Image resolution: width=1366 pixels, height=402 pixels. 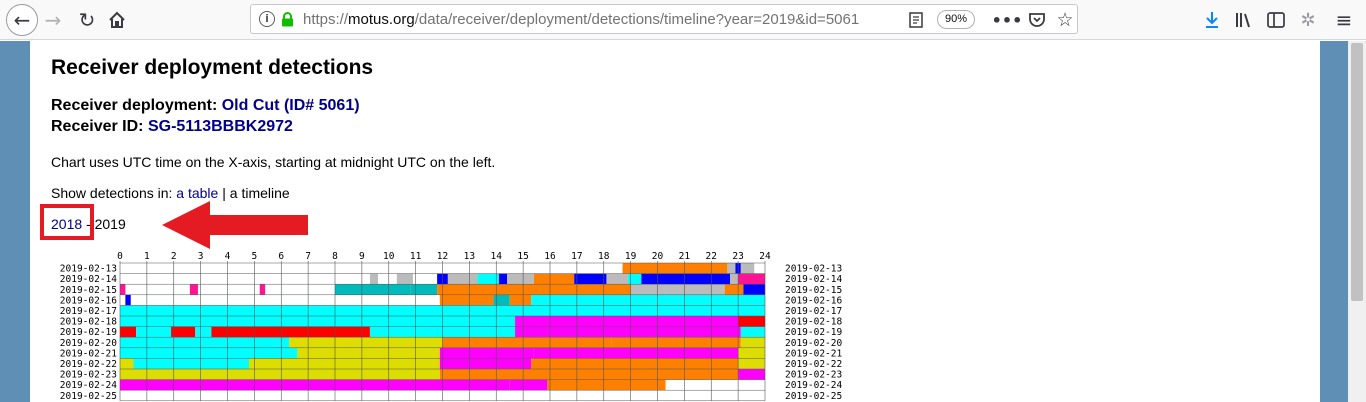 What do you see at coordinates (813, 396) in the screenshot?
I see `row-date-label-right: 2019-02-25` at bounding box center [813, 396].